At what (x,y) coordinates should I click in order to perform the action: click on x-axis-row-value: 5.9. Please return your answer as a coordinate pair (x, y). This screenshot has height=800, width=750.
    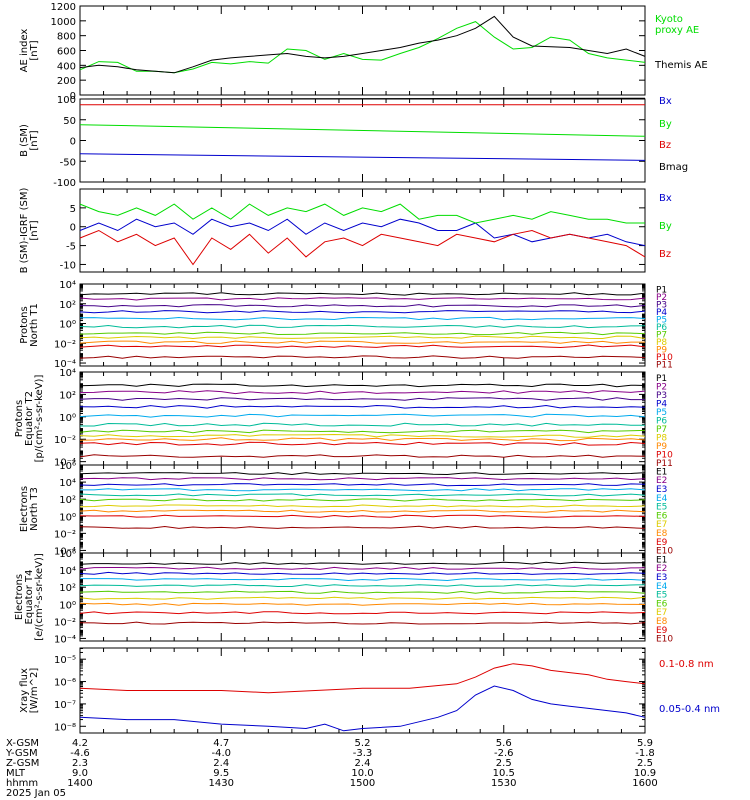
    Looking at the image, I should click on (645, 743).